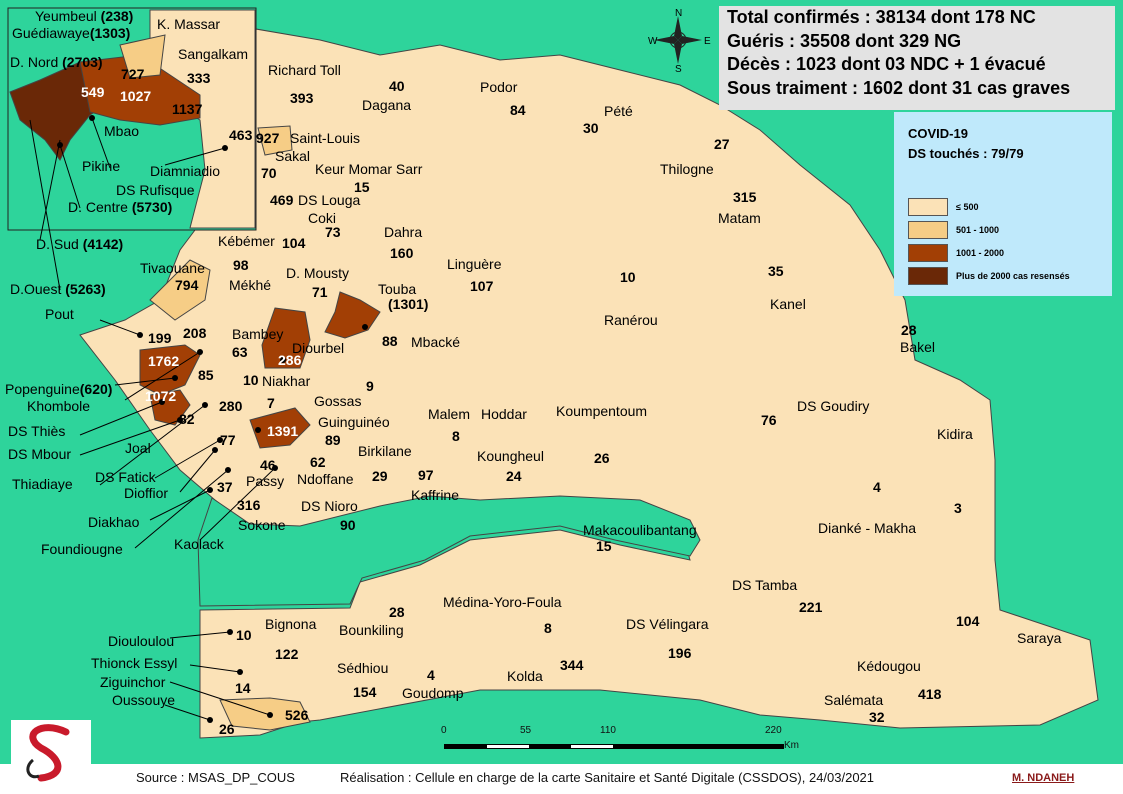 Image resolution: width=1123 pixels, height=794 pixels. I want to click on value-dsvelingara: 196, so click(680, 653).